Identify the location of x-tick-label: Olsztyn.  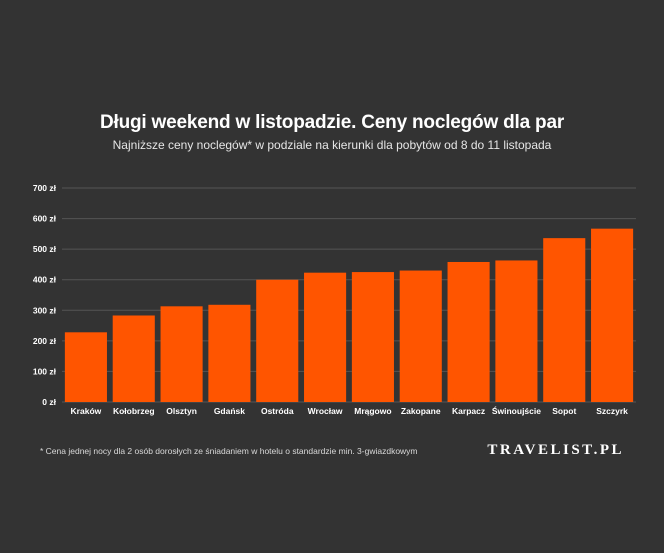
(181, 411).